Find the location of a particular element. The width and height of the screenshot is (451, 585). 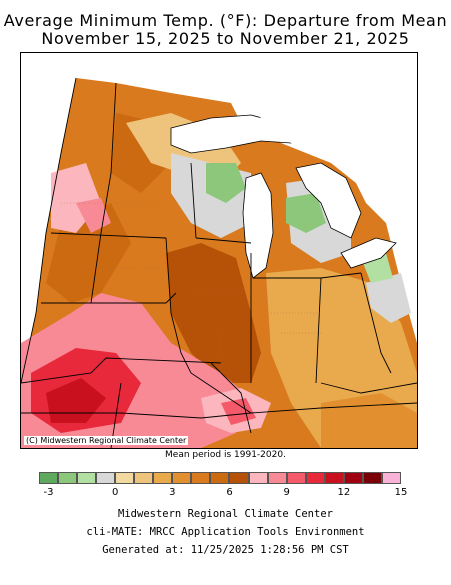

green-area-upper-mi is located at coordinates (226, 183).